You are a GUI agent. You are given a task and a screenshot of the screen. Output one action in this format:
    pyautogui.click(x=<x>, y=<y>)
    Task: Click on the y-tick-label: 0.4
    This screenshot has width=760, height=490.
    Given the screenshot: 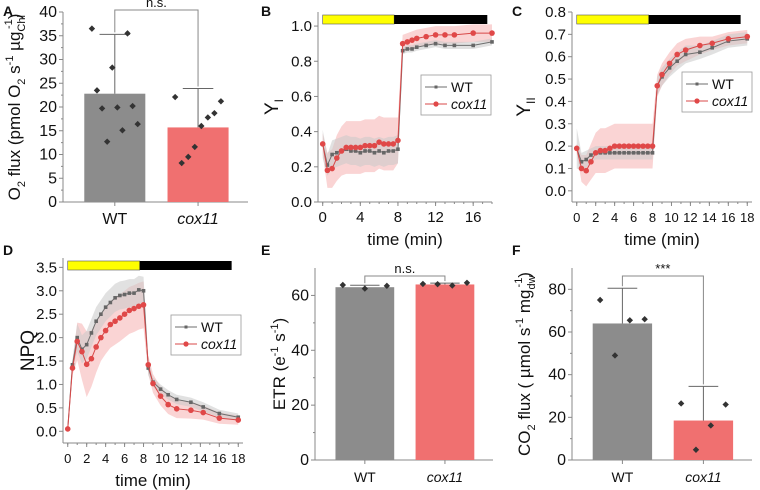 What is the action you would take?
    pyautogui.click(x=301, y=132)
    